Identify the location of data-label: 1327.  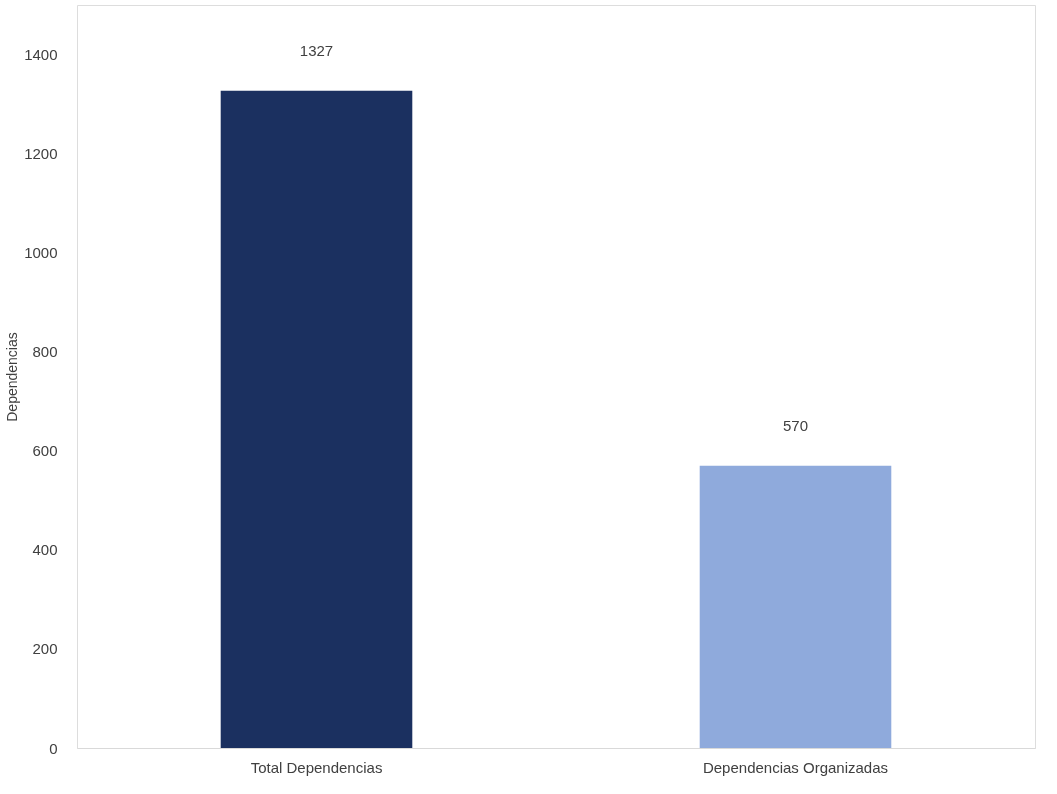
(316, 50).